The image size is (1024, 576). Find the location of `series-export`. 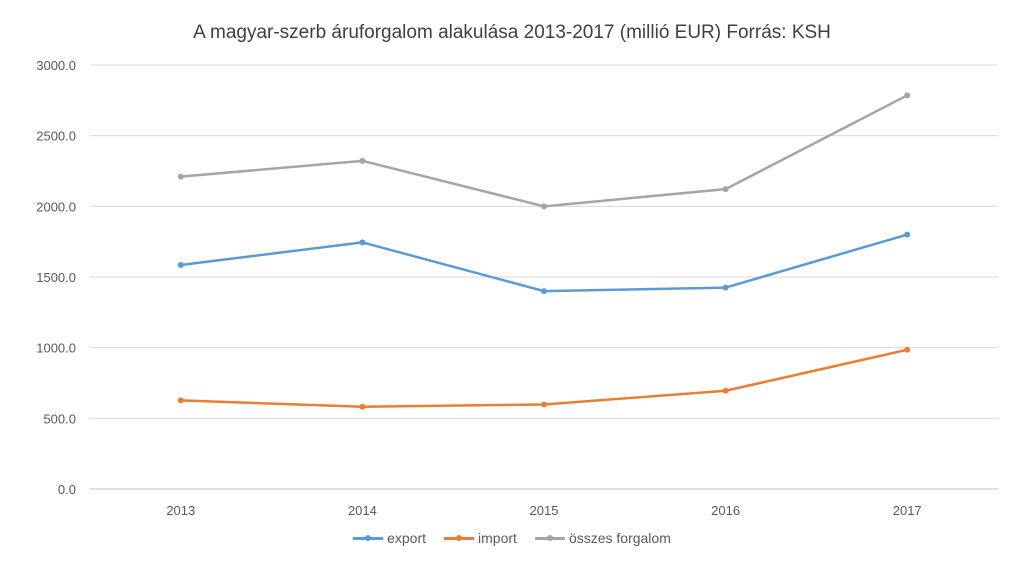

series-export is located at coordinates (544, 263).